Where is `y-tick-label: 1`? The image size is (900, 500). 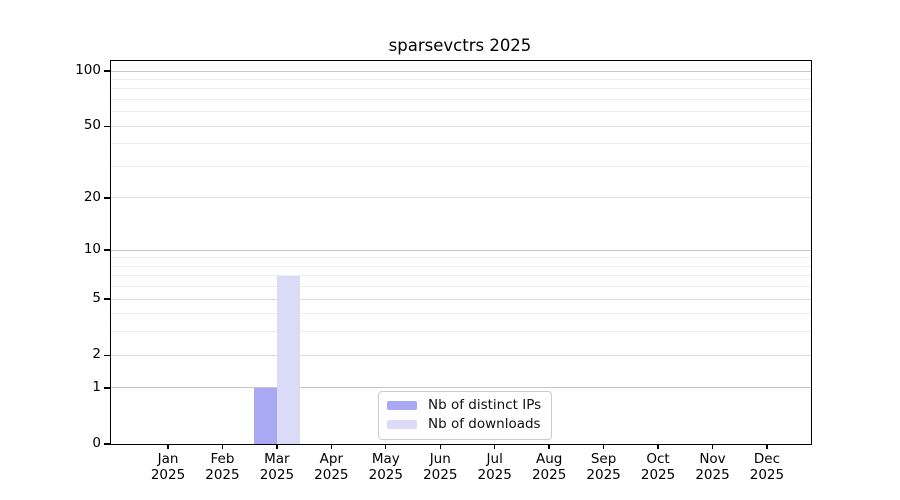
y-tick-label: 1 is located at coordinates (96, 386).